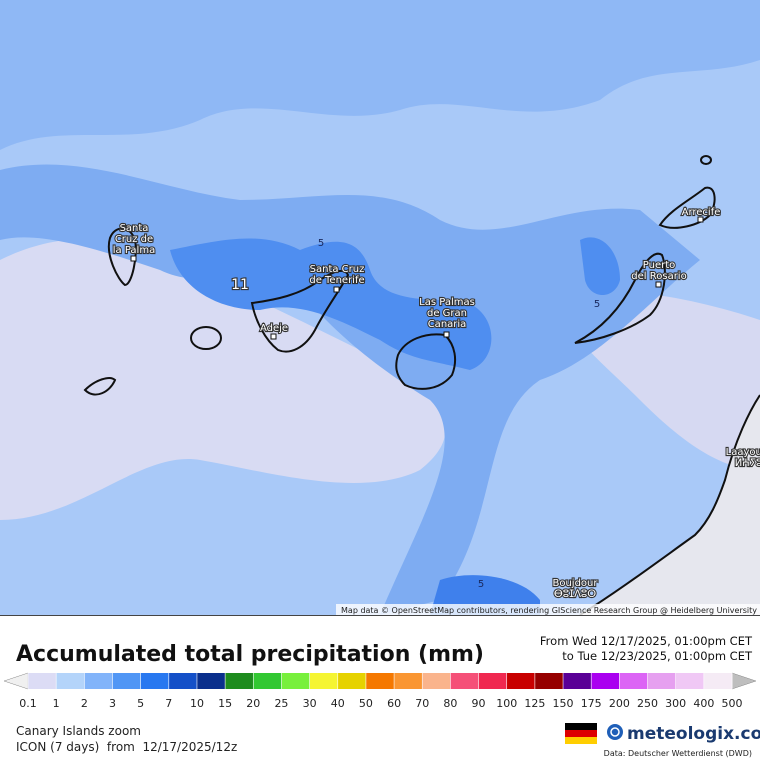 The height and width of the screenshot is (760, 760). What do you see at coordinates (16, 681) in the screenshot?
I see `colorbar-under` at bounding box center [16, 681].